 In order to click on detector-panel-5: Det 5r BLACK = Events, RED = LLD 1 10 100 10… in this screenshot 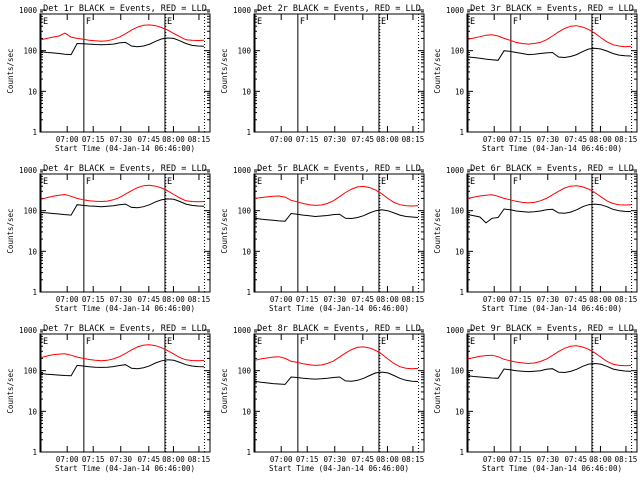, I will do `click(322, 238)`.